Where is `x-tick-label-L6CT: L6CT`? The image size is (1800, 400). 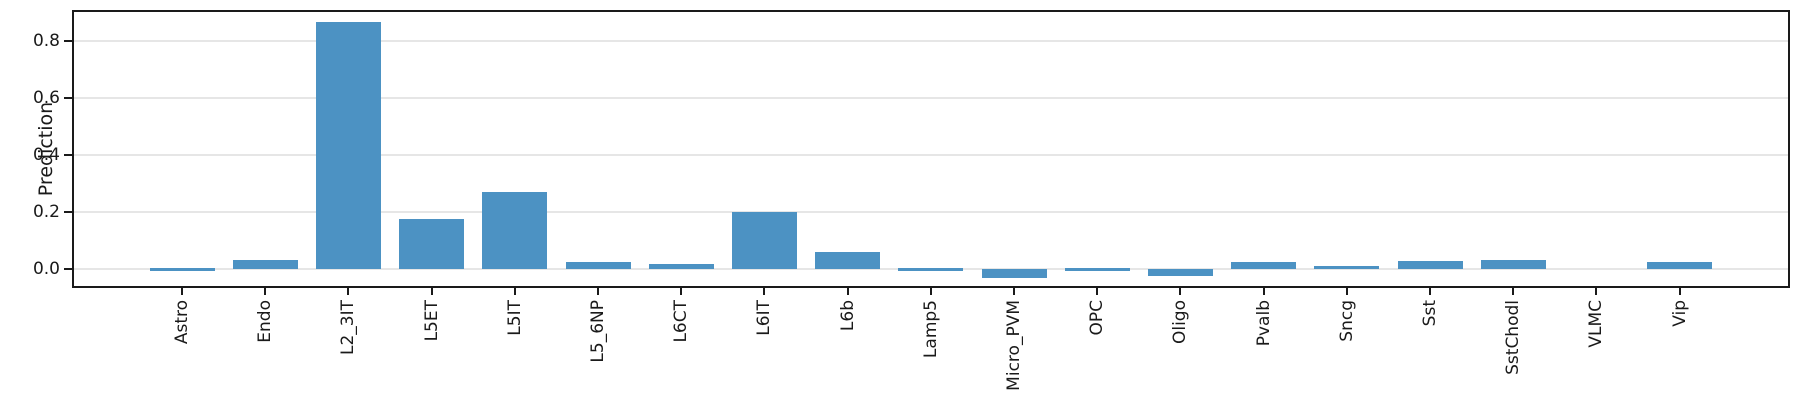
x-tick-label-L6CT: L6CT is located at coordinates (681, 321).